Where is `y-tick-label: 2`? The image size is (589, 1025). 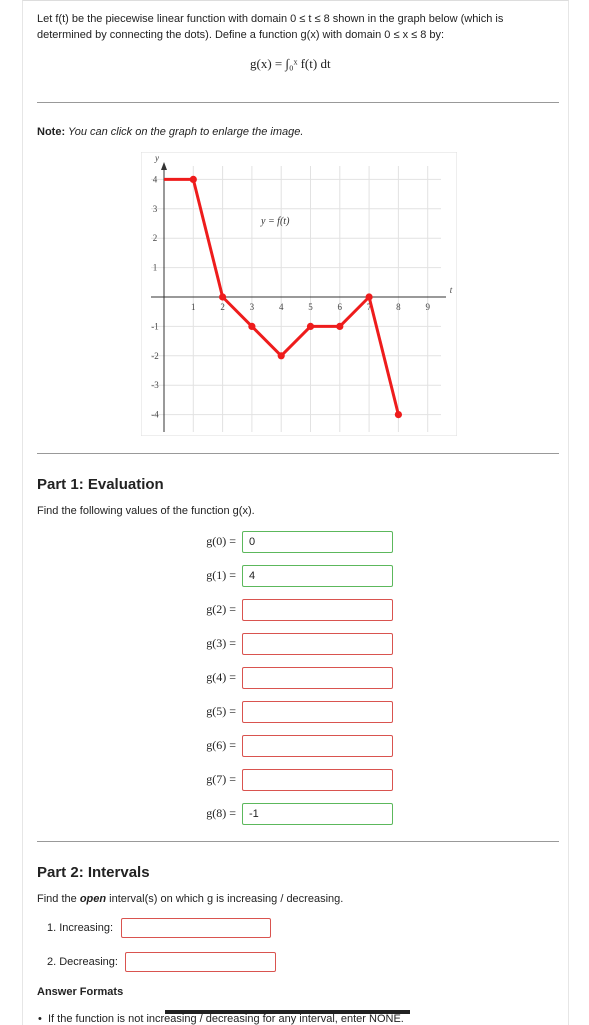
y-tick-label: 2 is located at coordinates (155, 238).